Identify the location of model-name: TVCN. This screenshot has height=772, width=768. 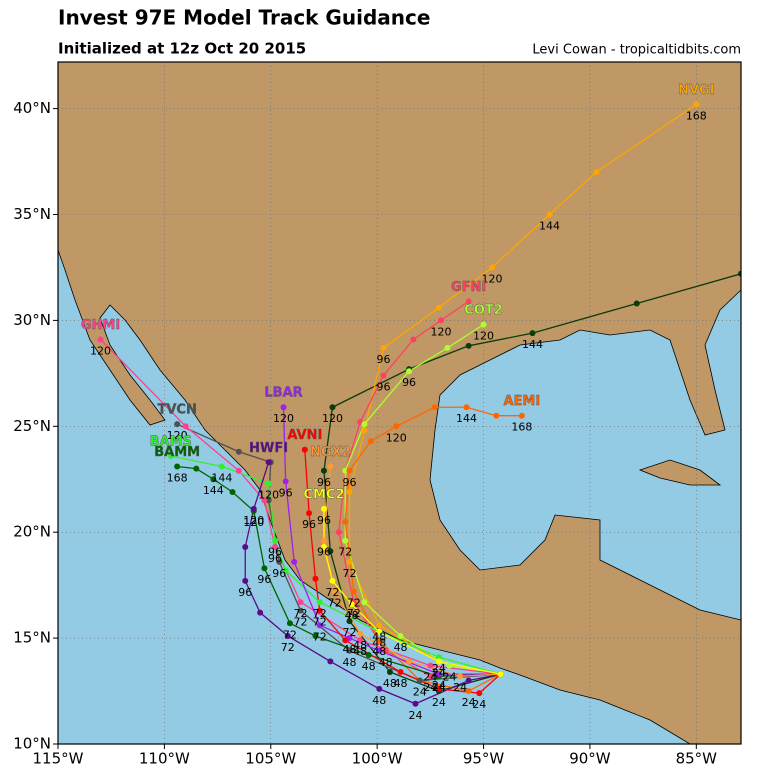
(176, 410).